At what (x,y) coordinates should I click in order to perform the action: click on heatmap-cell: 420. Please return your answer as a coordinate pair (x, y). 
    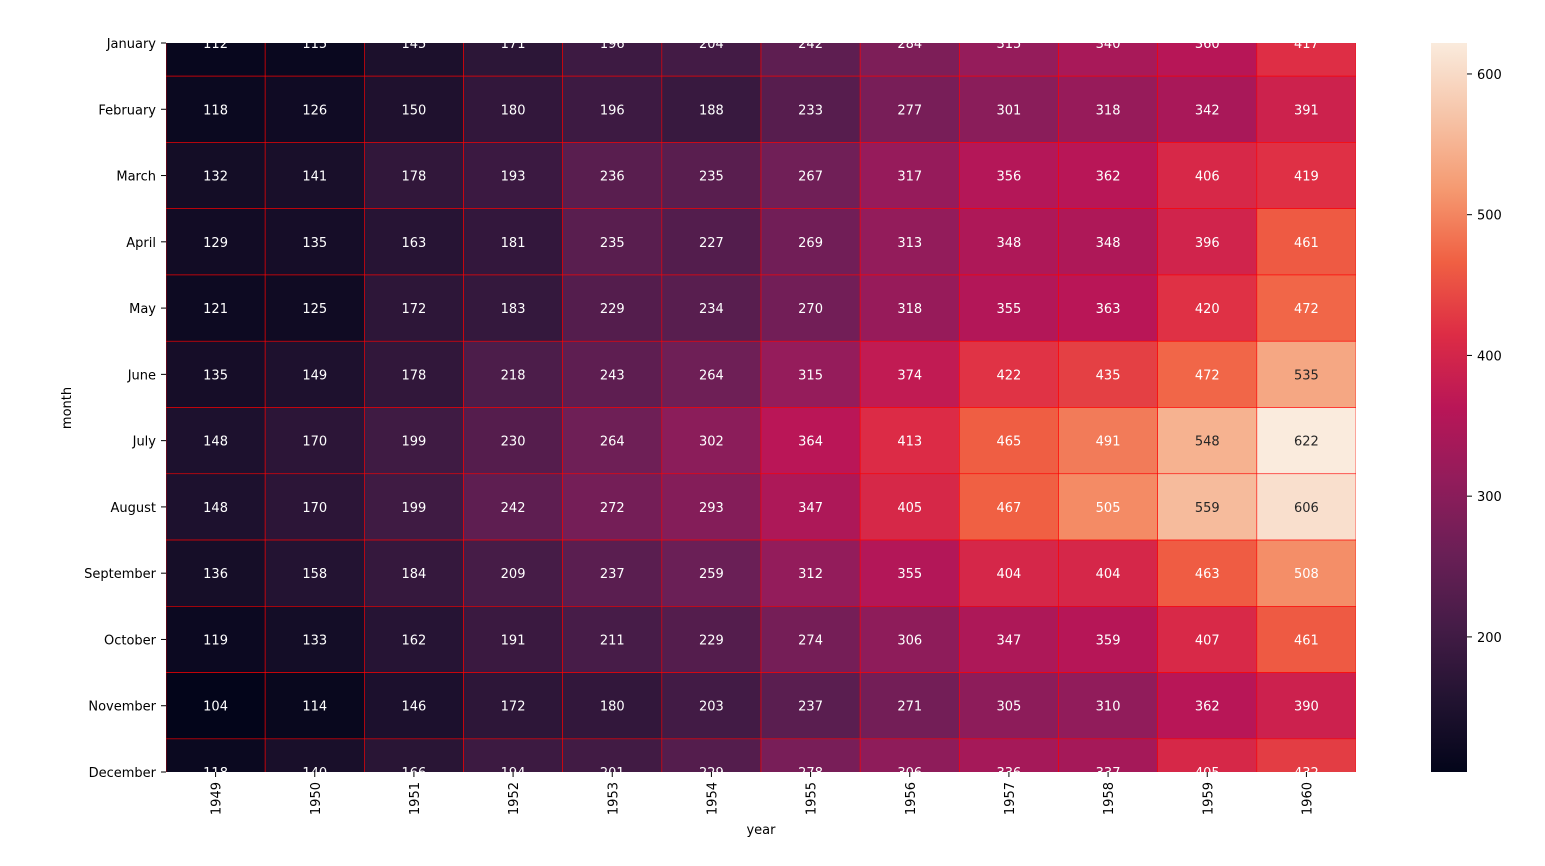
    Looking at the image, I should click on (1207, 308).